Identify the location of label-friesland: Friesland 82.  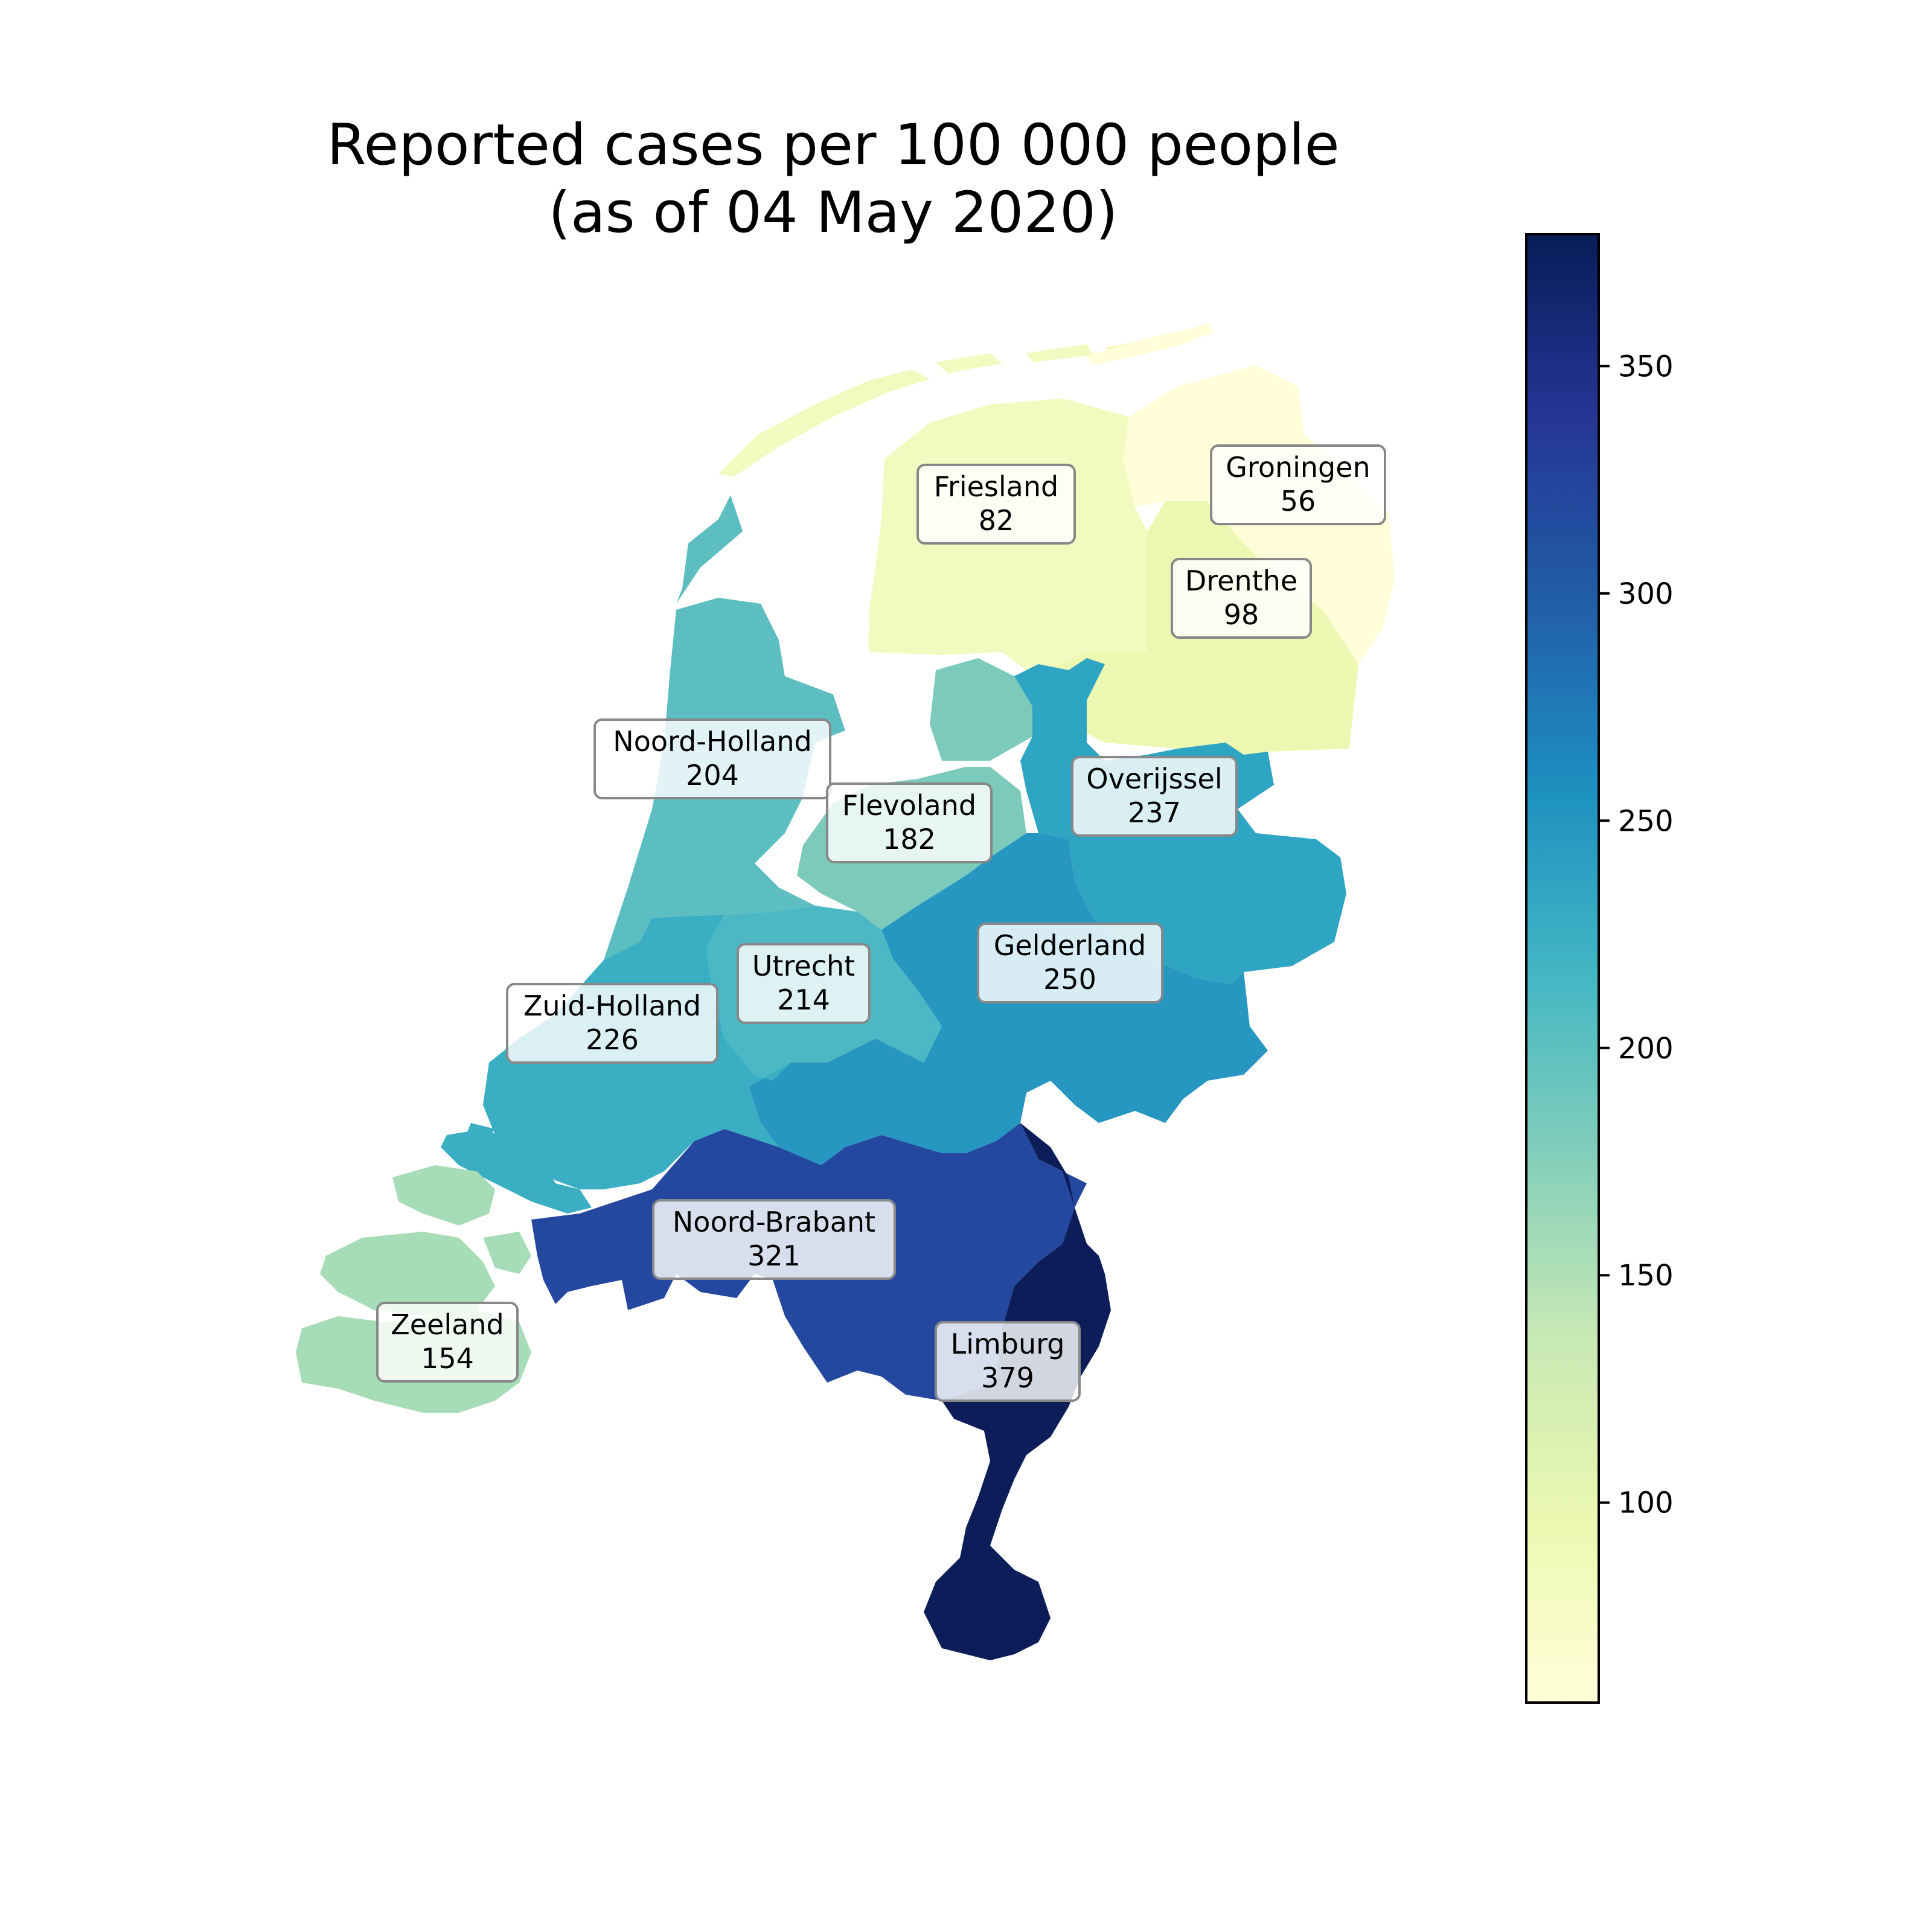
(996, 504).